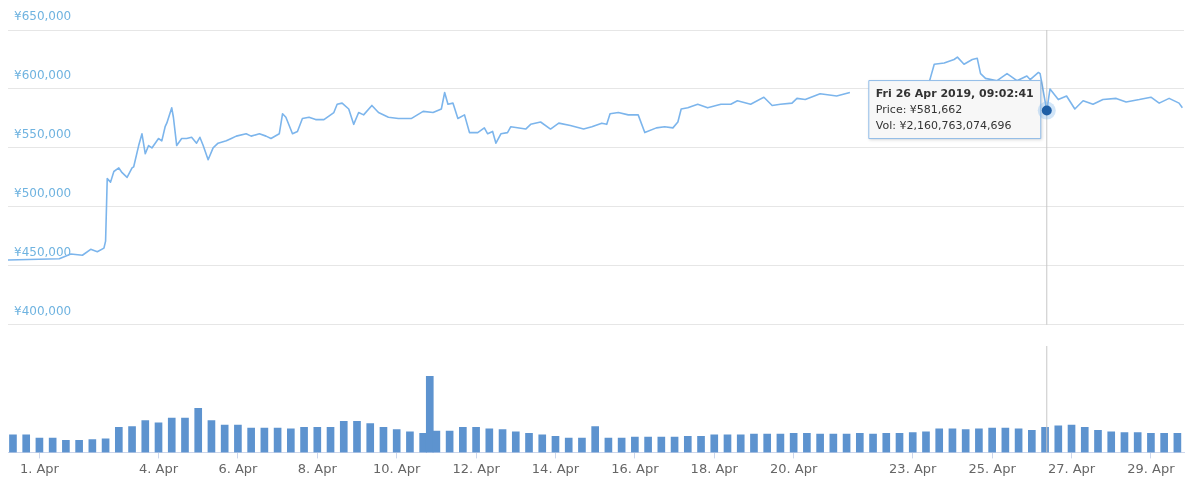  Describe the element at coordinates (39, 468) in the screenshot. I see `x-tick-label: 1. Apr` at that location.